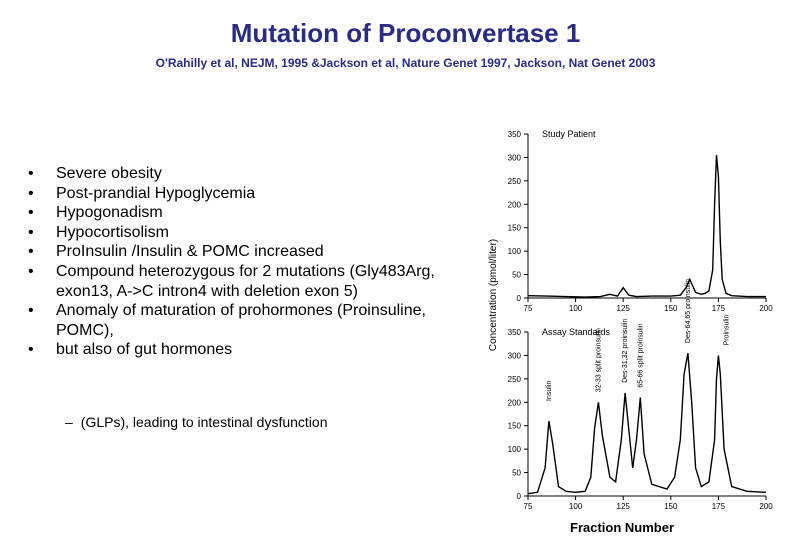 This screenshot has width=811, height=540. What do you see at coordinates (190, 252) in the screenshot?
I see `bullet-text: ProInsulin /Insulin & POMC increased` at bounding box center [190, 252].